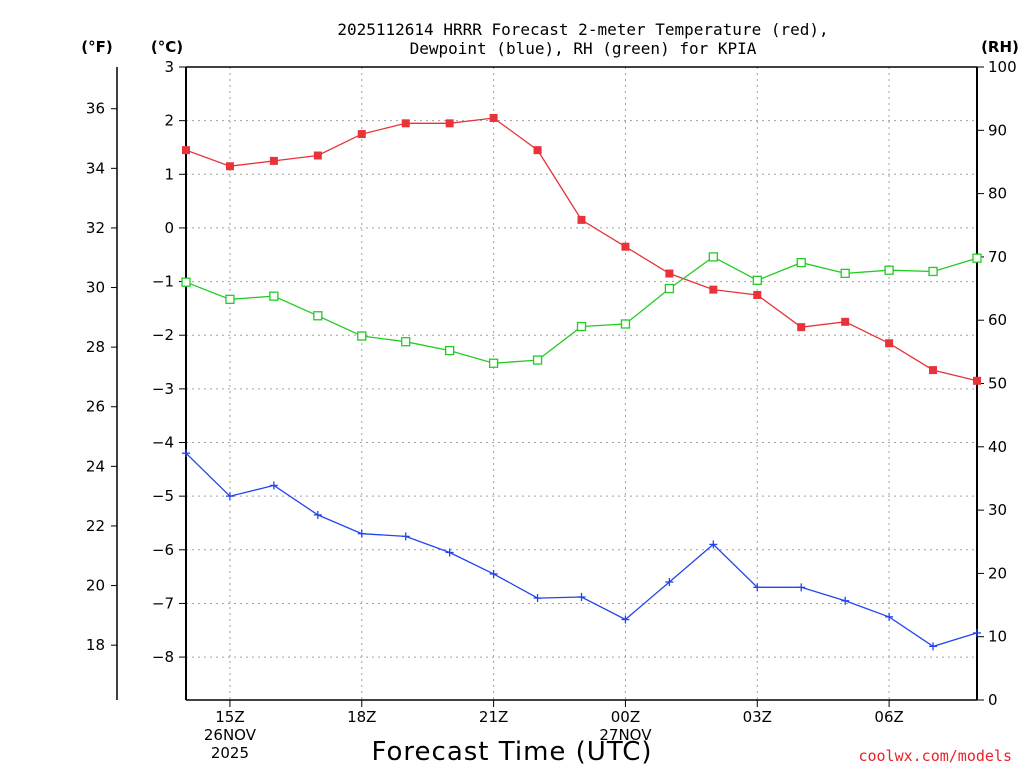 The width and height of the screenshot is (1024, 768). I want to click on rh-unit-label: (RH), so click(1000, 47).